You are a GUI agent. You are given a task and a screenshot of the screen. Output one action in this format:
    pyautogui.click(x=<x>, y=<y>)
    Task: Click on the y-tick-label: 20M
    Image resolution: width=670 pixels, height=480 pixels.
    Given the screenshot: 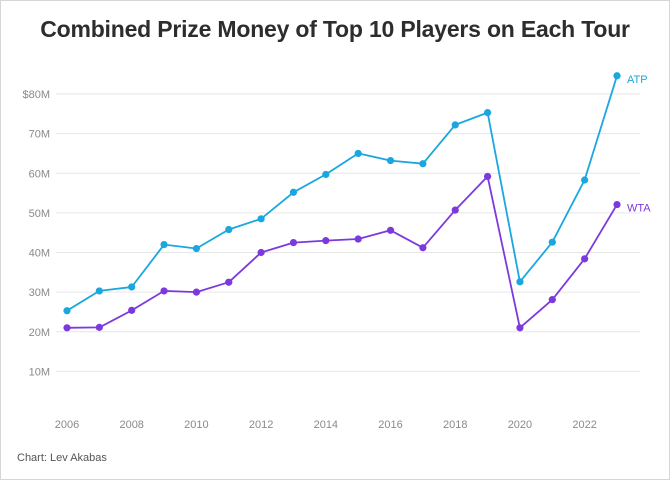 What is the action you would take?
    pyautogui.click(x=39, y=333)
    